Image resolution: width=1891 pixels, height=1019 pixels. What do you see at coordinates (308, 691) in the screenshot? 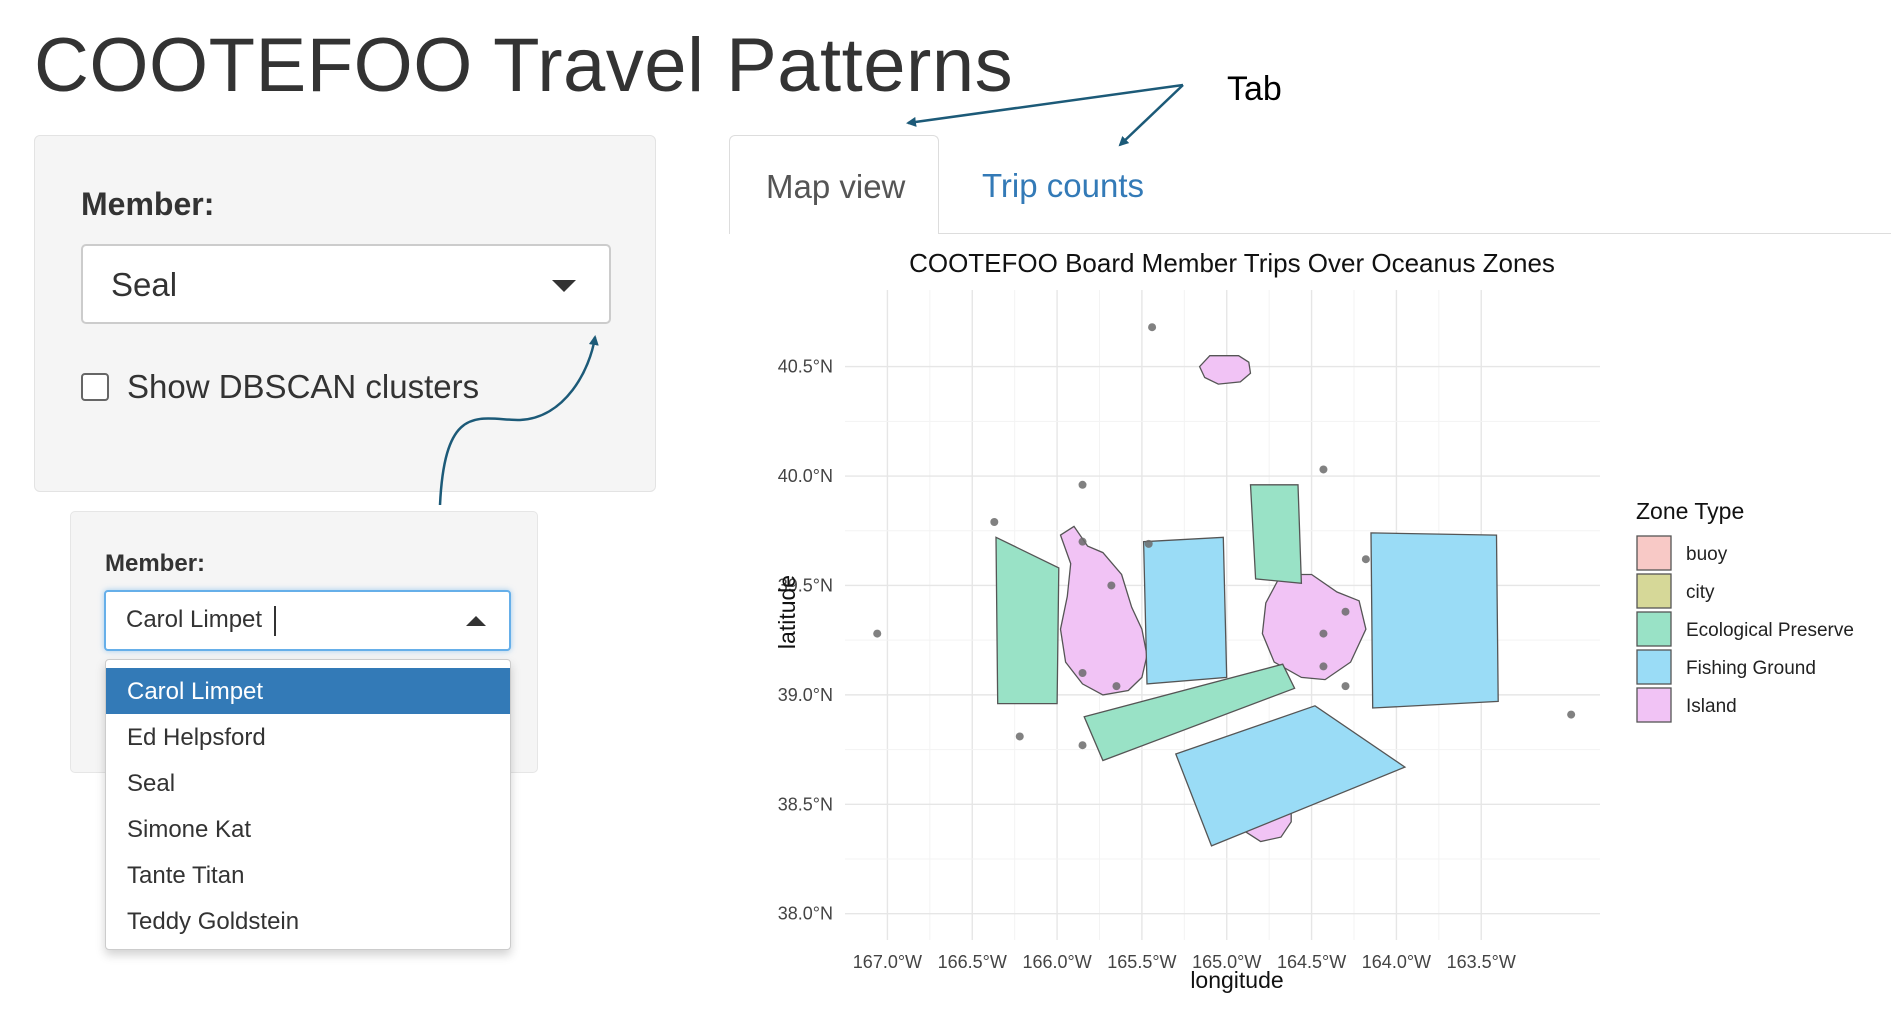
I see `dropdown-option: Carol Limpet` at bounding box center [308, 691].